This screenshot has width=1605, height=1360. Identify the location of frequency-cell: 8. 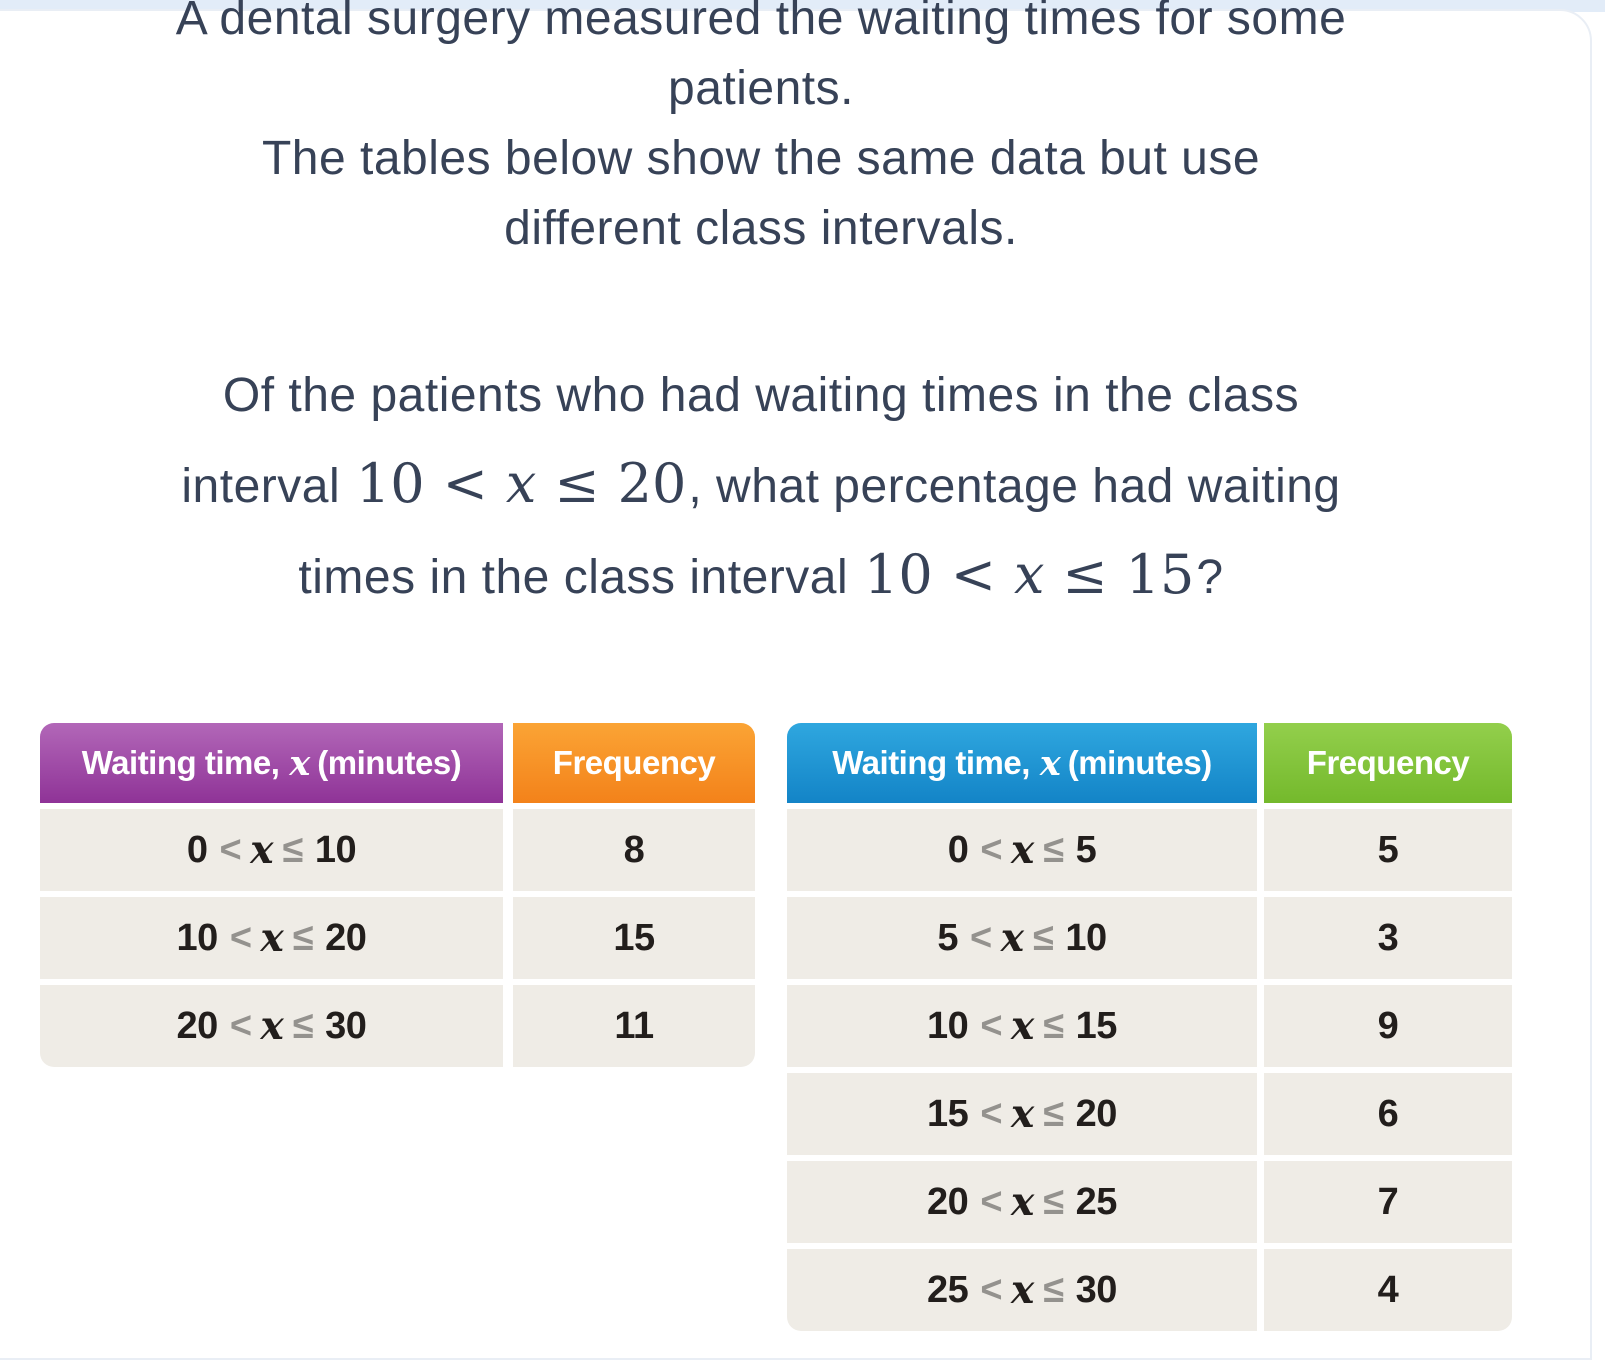
(634, 850).